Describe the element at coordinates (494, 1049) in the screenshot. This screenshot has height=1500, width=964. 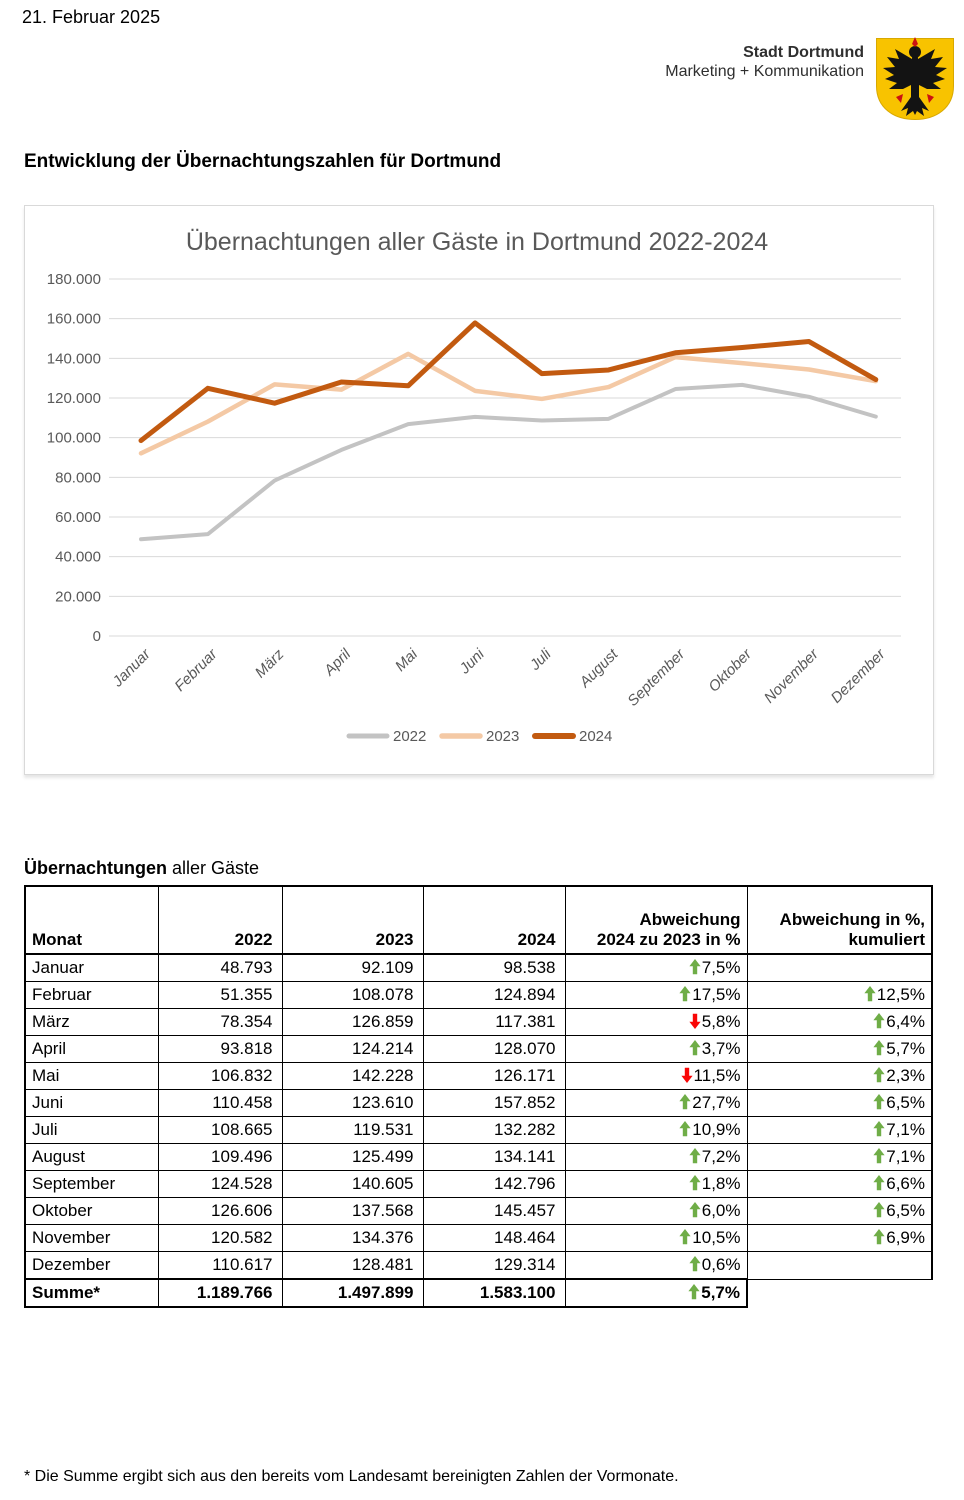
I see `cell-2024: 128.070` at that location.